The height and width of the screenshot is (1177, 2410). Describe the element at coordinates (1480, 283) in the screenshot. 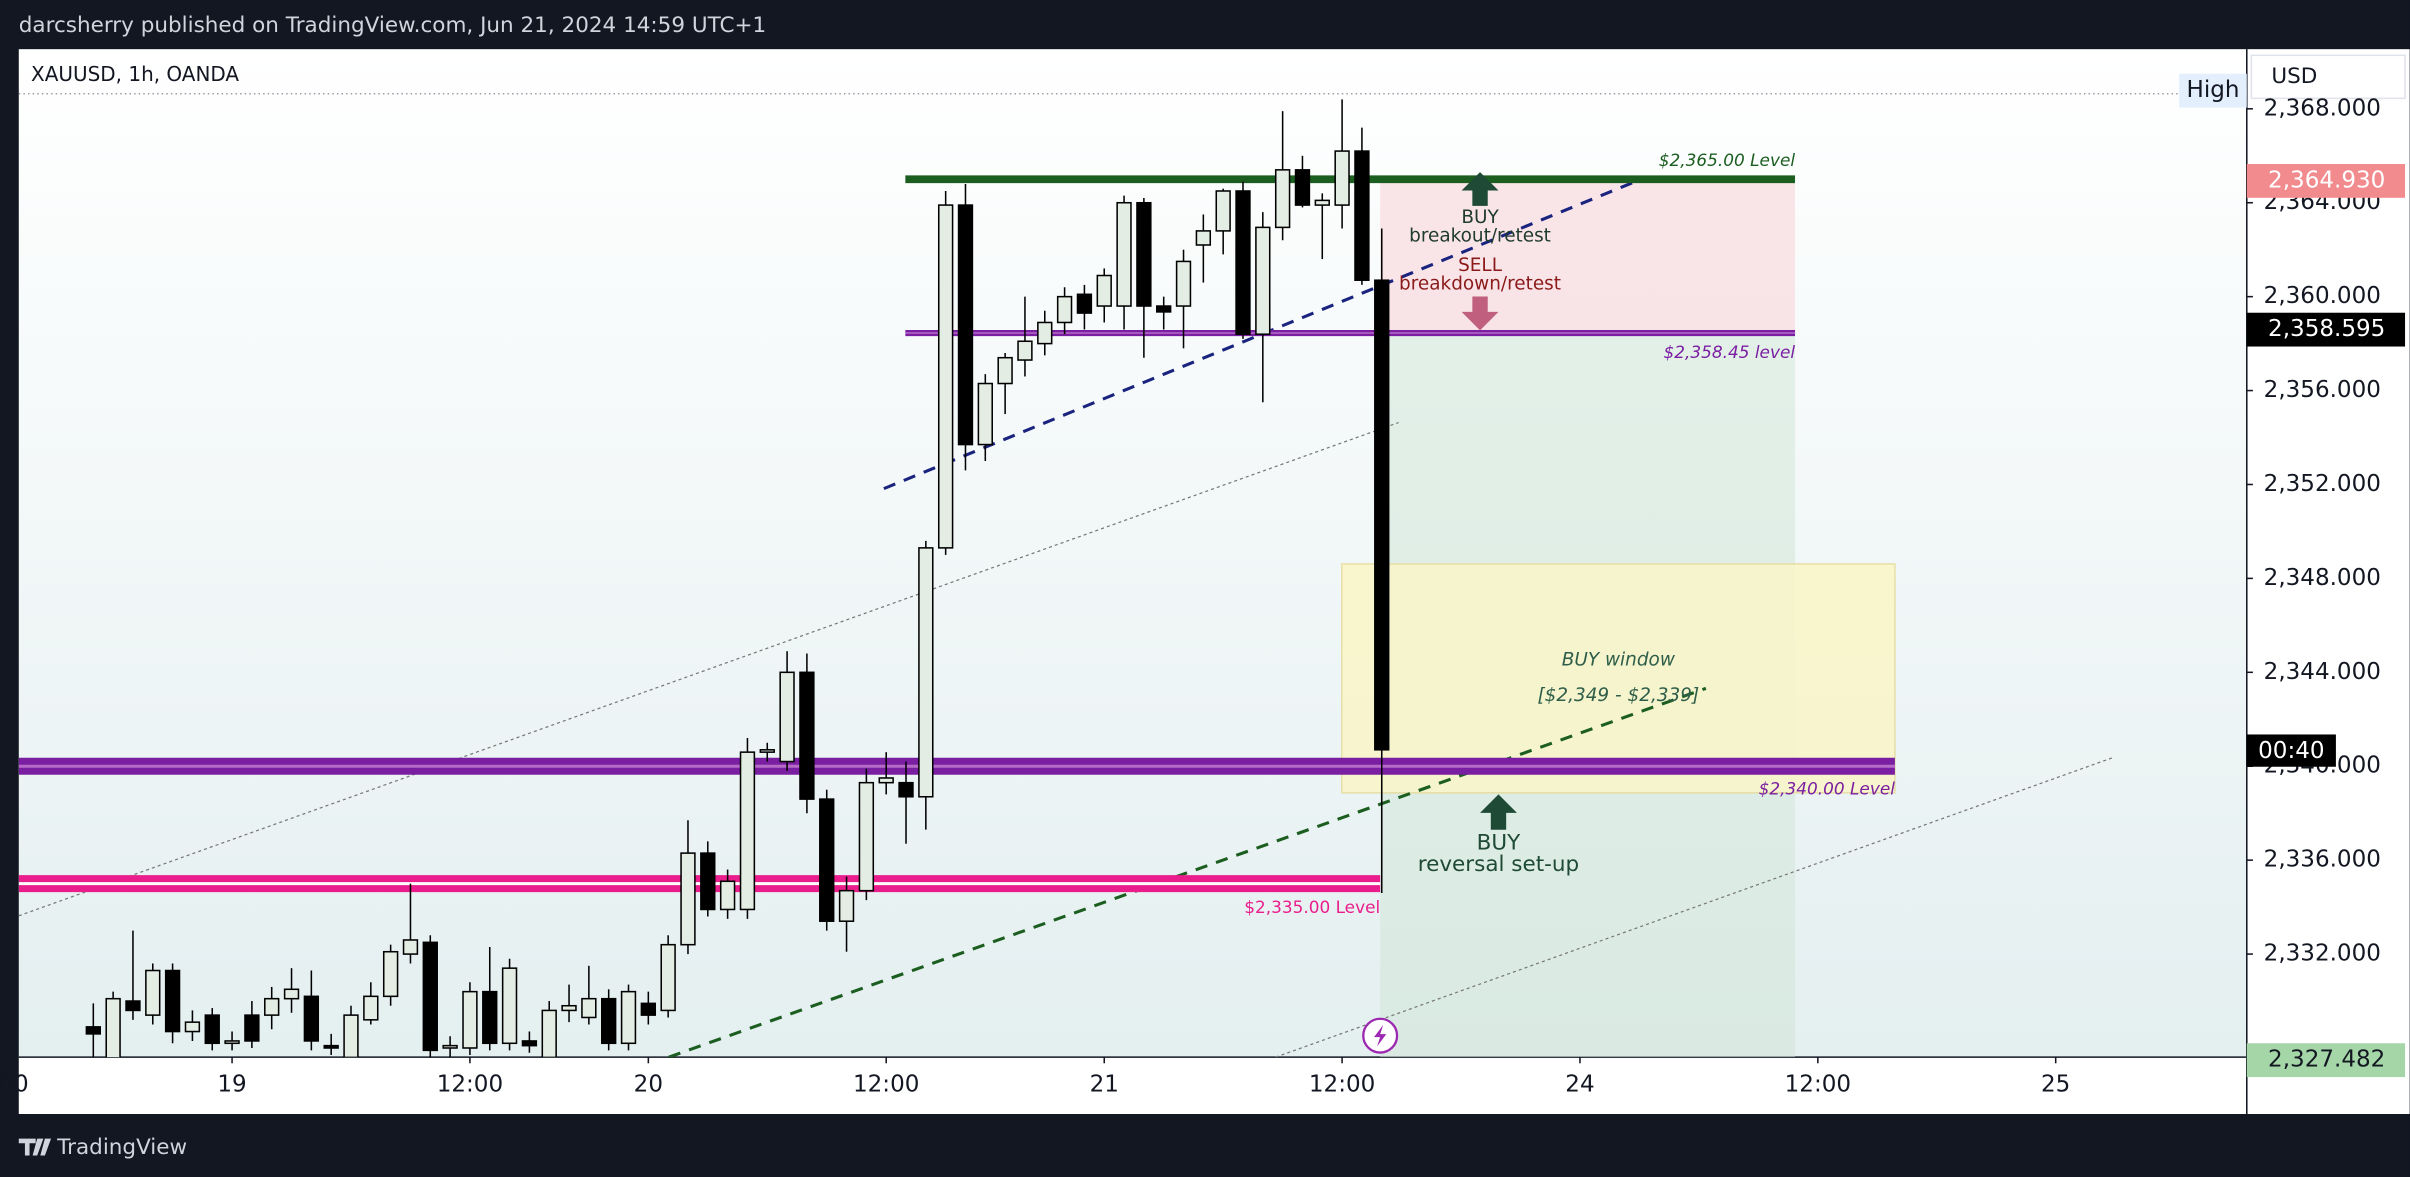

I see `annotation: breakdown/retest` at that location.